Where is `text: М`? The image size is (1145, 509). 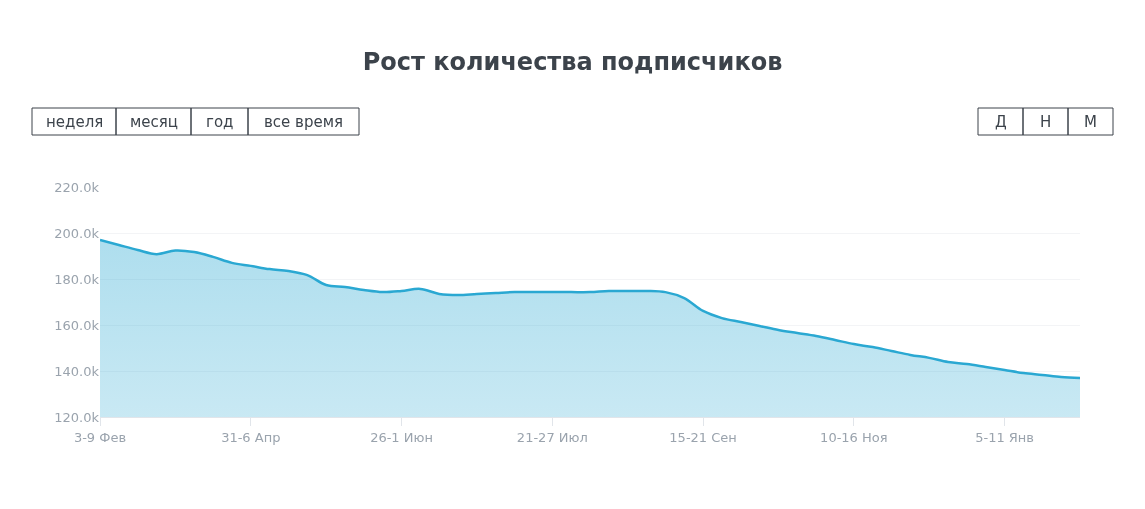
text: М is located at coordinates (1090, 122).